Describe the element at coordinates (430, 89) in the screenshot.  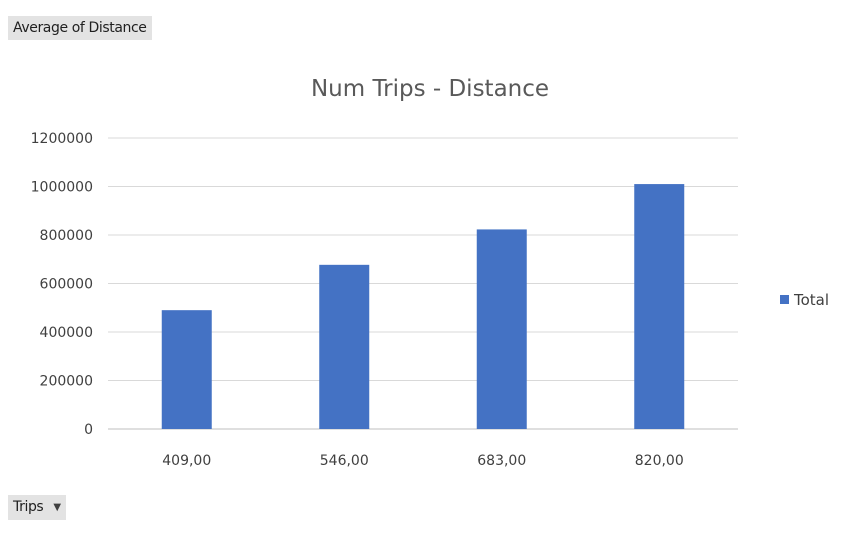
I see `chart-title: Num Trips - Distance` at that location.